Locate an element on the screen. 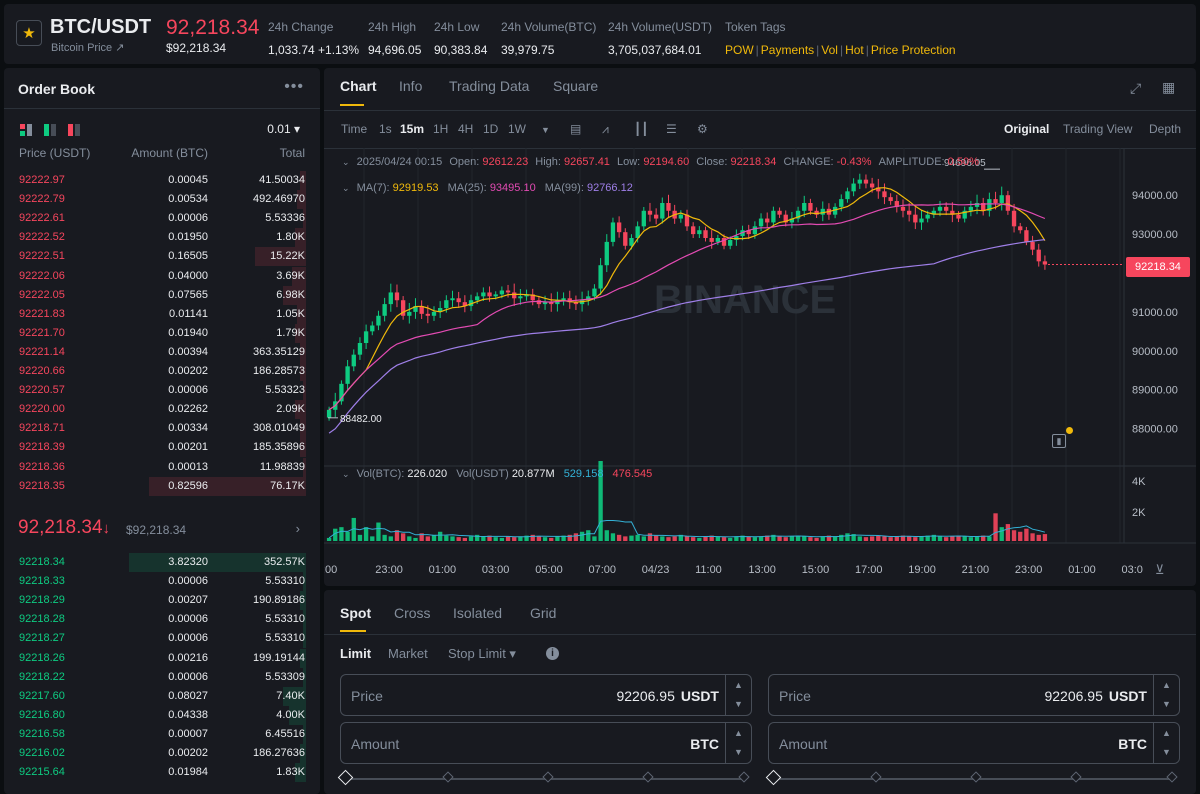  bid-row: 92218.27 0.00006 5.53310 is located at coordinates (162, 639).